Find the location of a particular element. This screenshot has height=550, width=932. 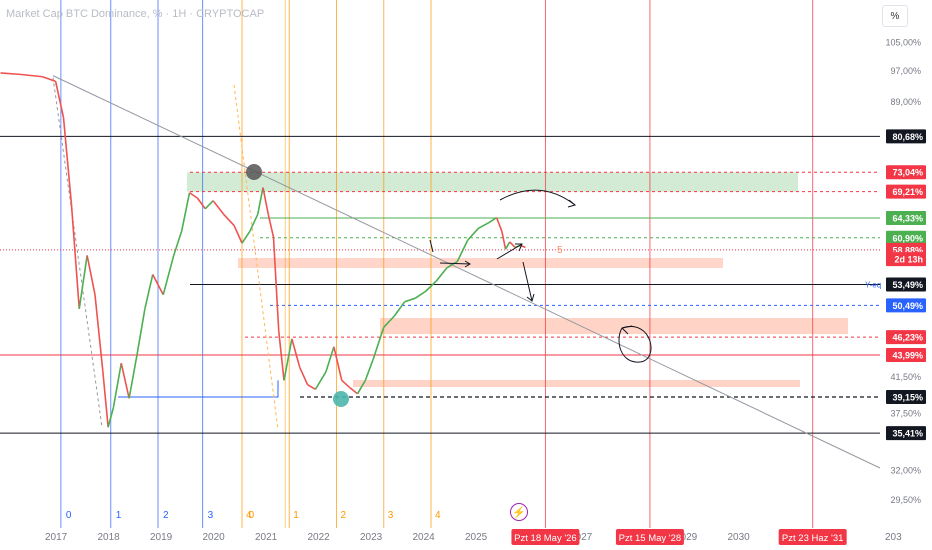

orange-cycle-number: 3 is located at coordinates (391, 515).